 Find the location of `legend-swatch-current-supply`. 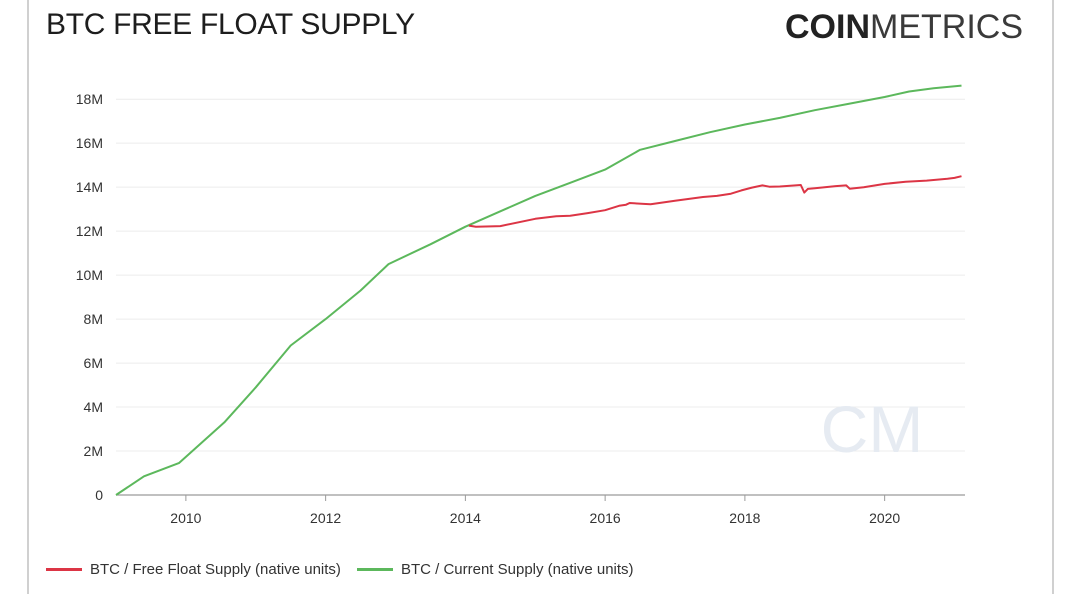

legend-swatch-current-supply is located at coordinates (374, 569).